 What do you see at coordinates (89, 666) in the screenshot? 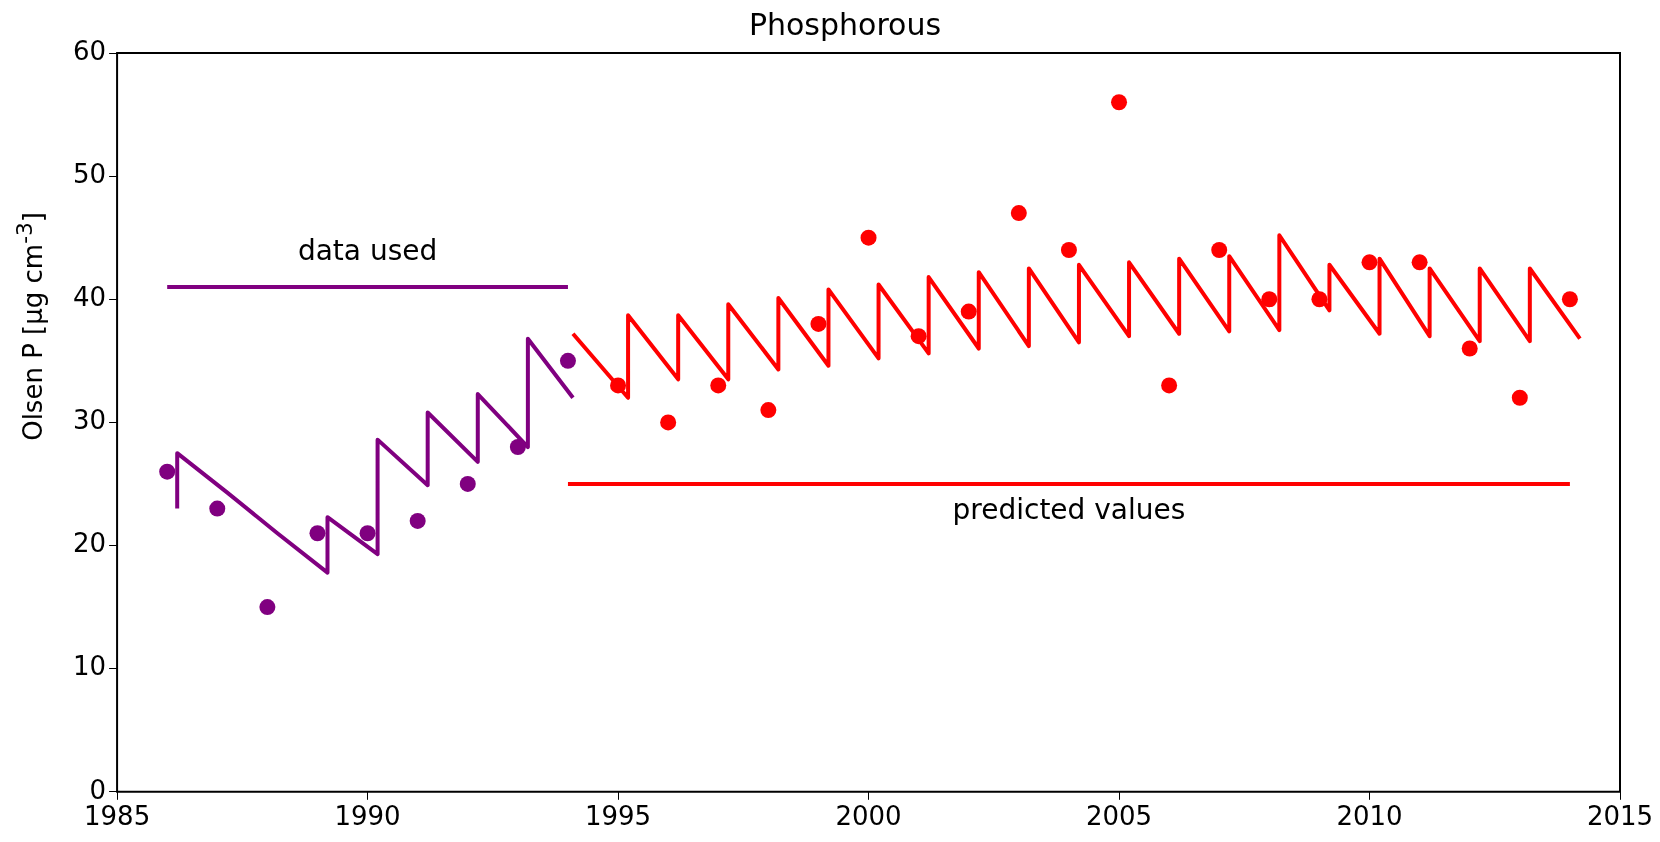
I see `y-tick-label: 10` at bounding box center [89, 666].